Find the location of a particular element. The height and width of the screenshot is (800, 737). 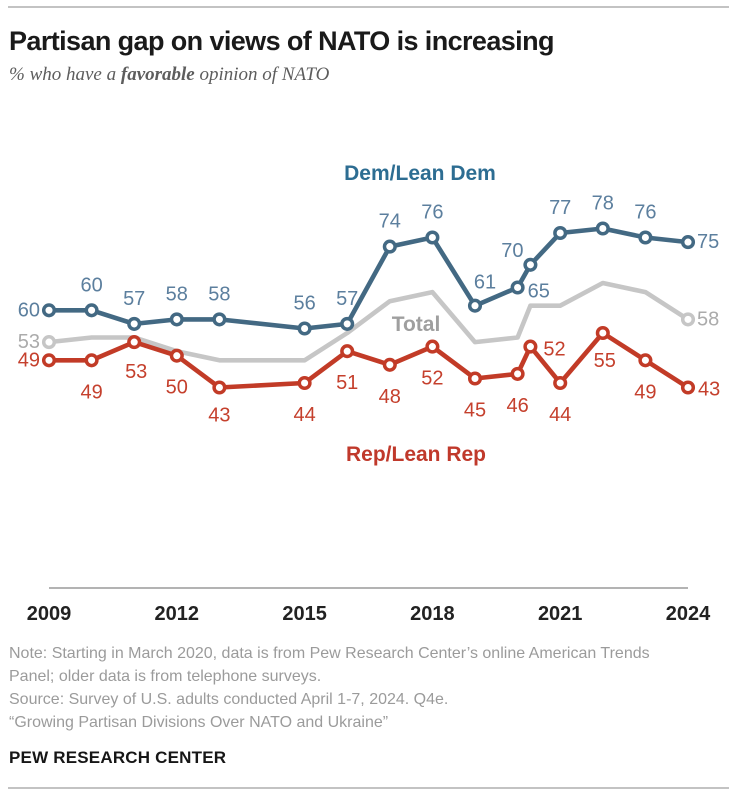

series-label-total: Total is located at coordinates (416, 324).